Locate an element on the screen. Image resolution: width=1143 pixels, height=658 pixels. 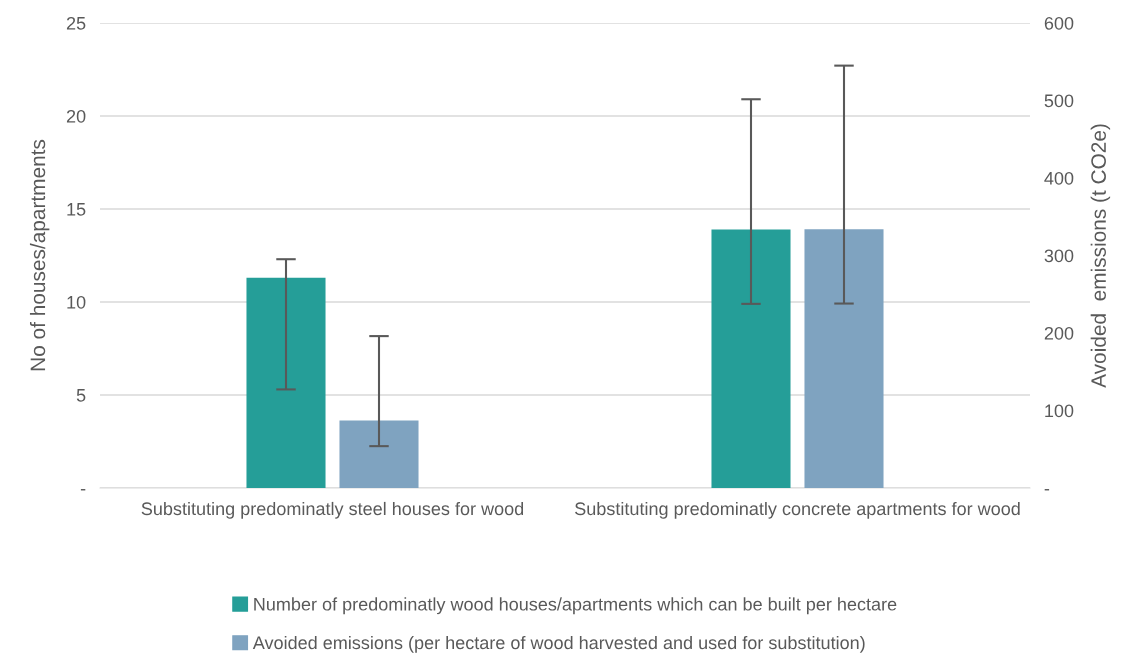
y-axis-title: No of houses/apartments is located at coordinates (39, 255).